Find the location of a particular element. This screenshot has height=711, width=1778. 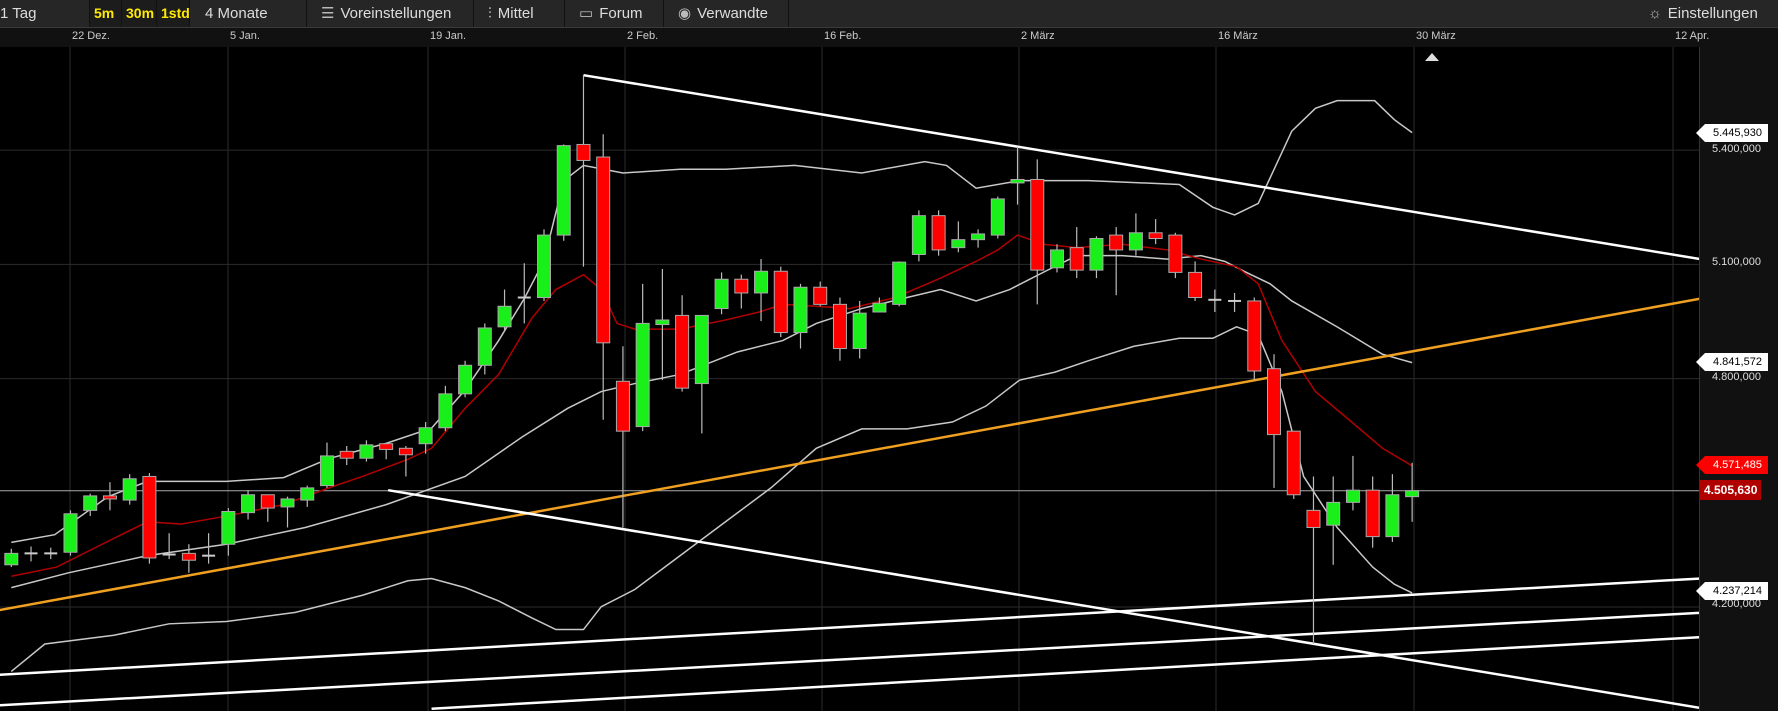

presets-label: Voreinstellungen is located at coordinates (396, 13).